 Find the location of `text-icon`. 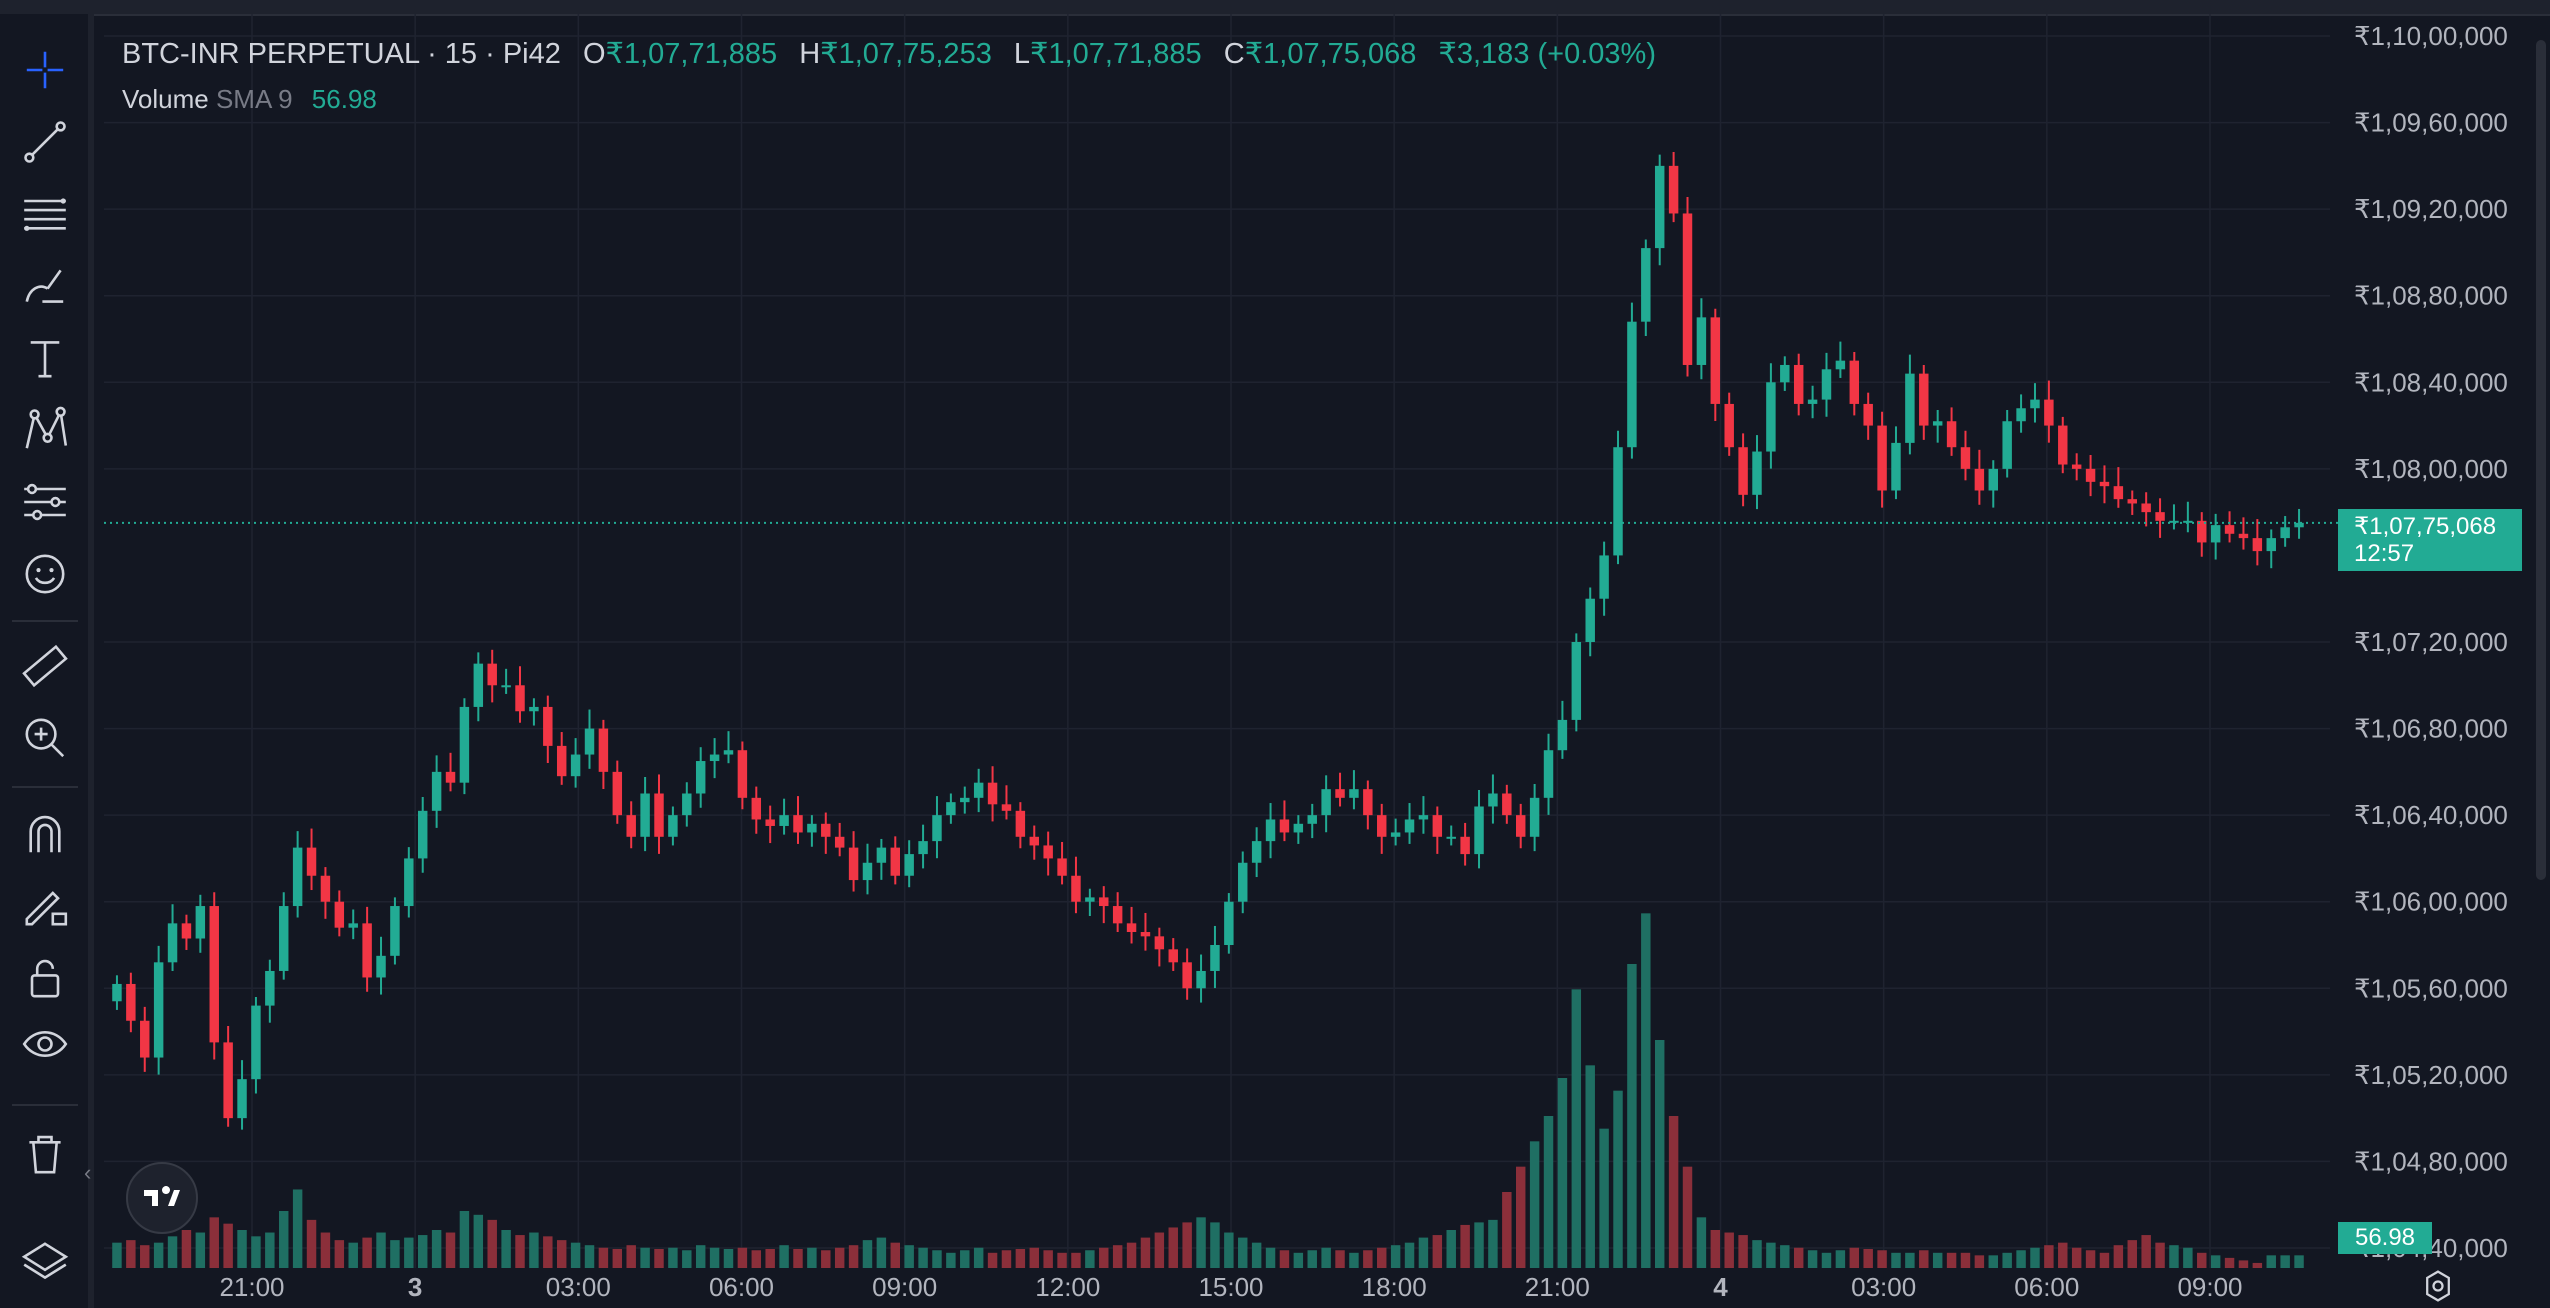

text-icon is located at coordinates (45, 359).